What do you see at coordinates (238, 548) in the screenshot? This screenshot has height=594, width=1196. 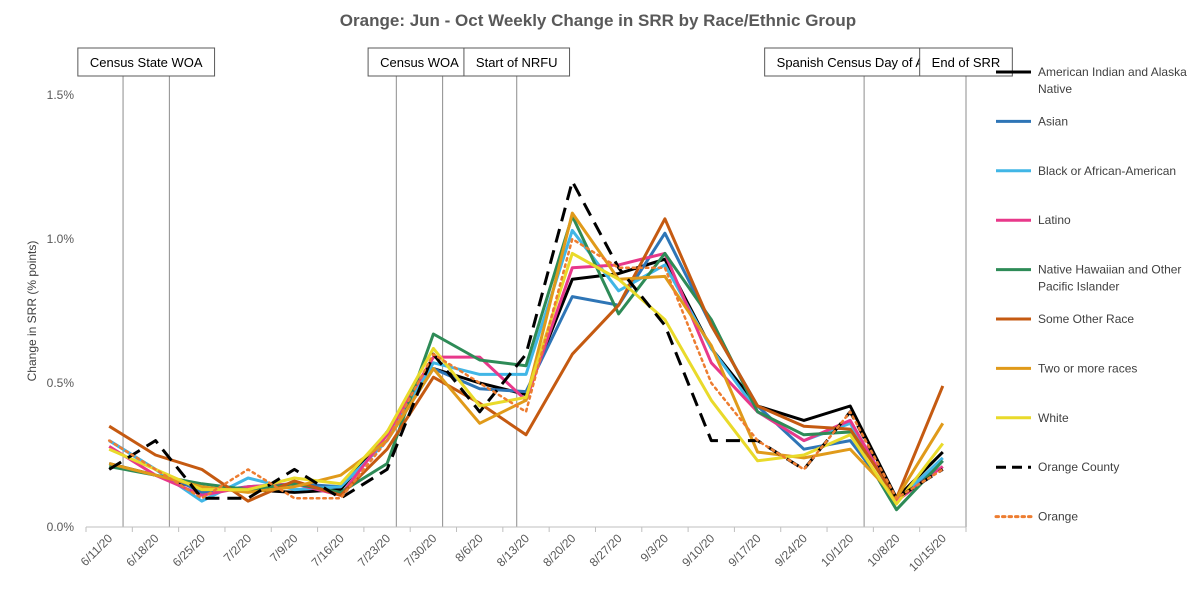 I see `x-tick-label: 7/2/20` at bounding box center [238, 548].